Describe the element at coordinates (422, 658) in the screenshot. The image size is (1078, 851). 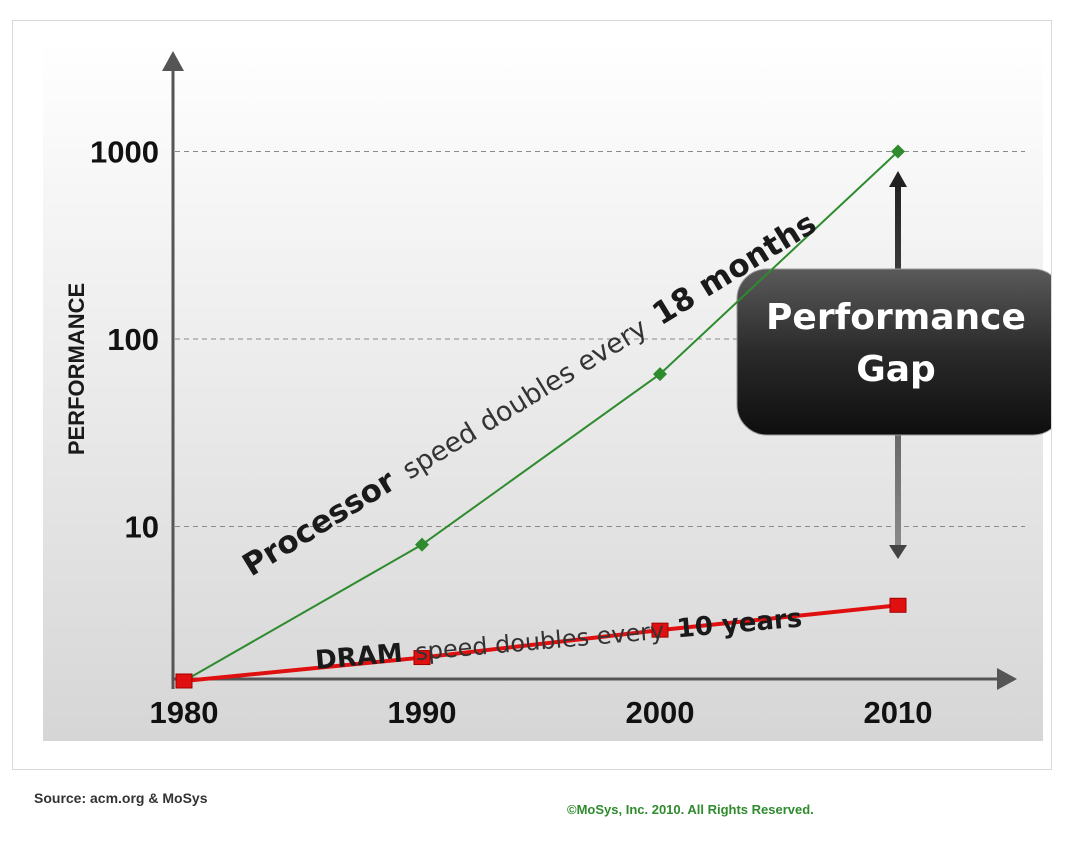
I see `dram-point-1990` at that location.